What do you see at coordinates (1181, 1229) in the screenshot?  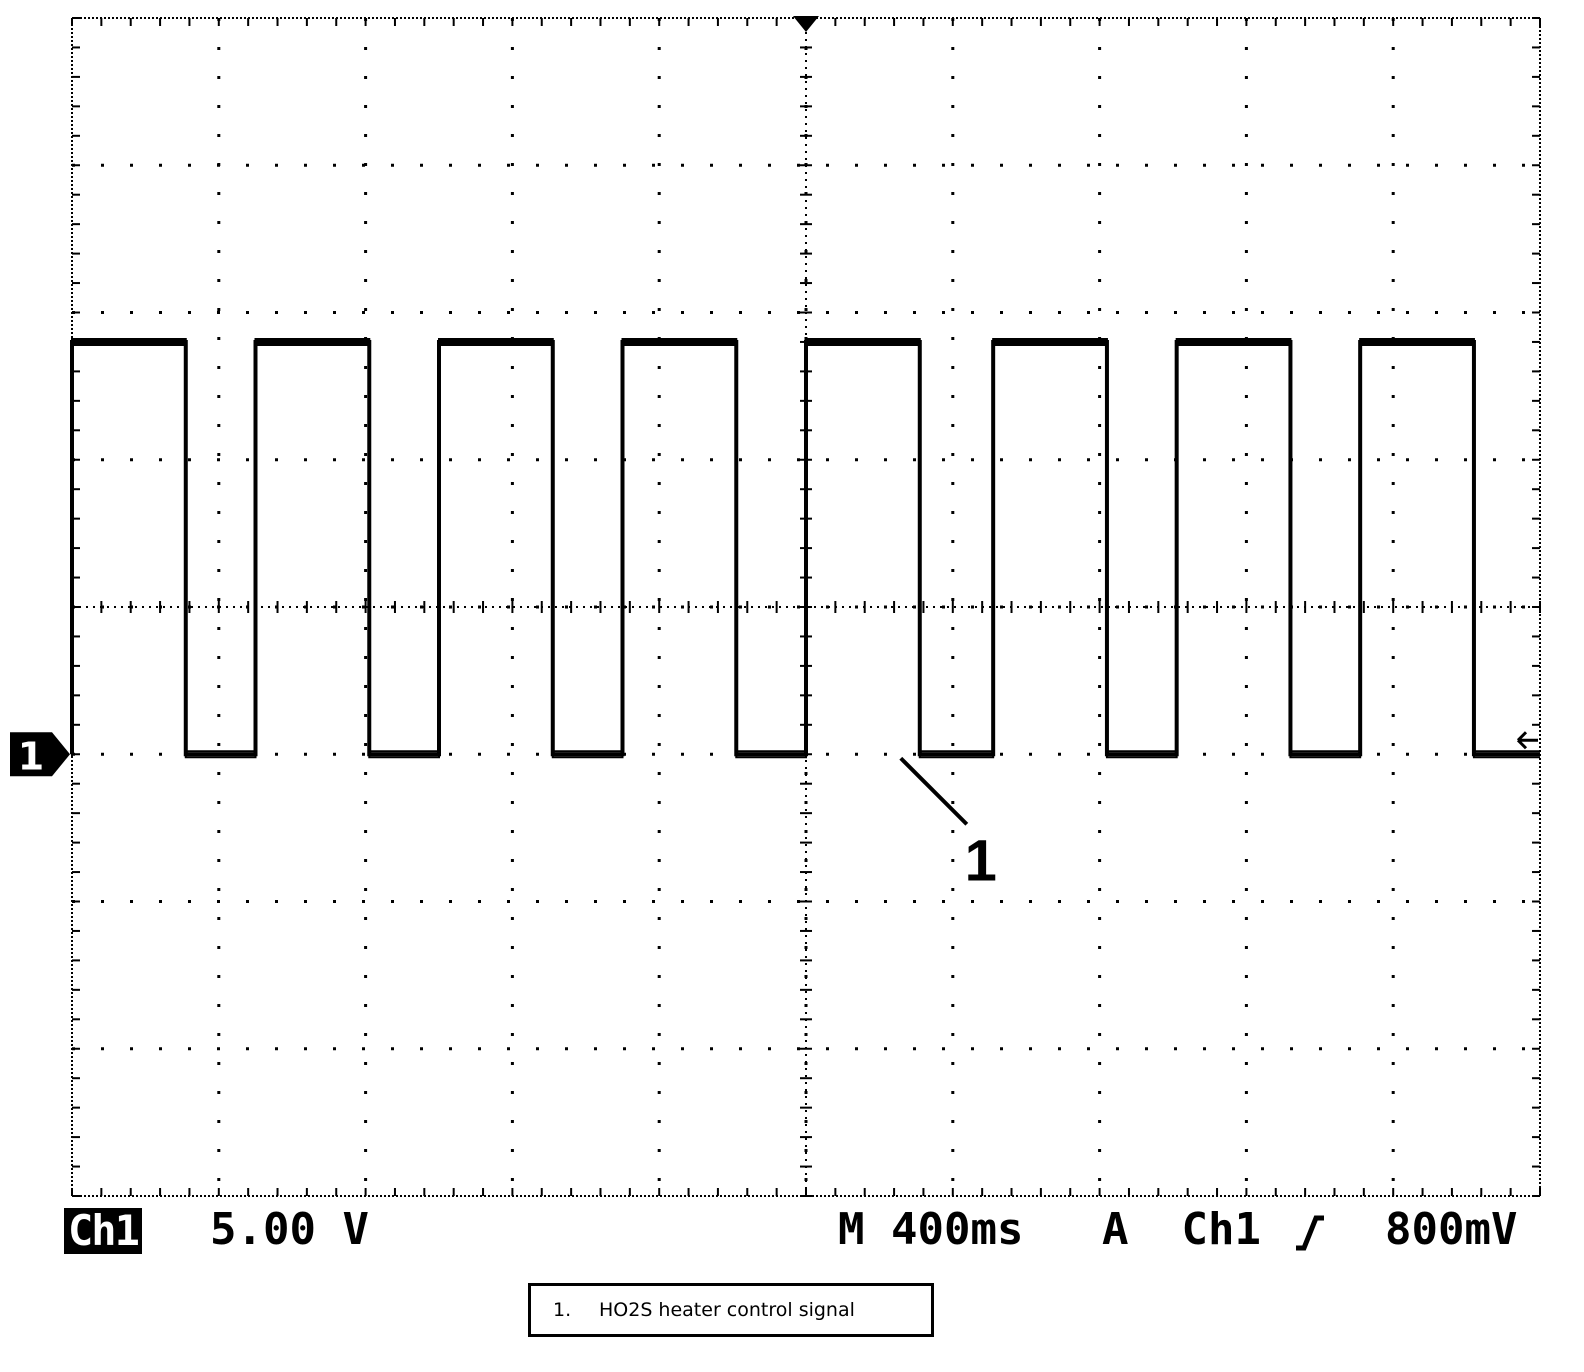 I see `trigger-source-readout: A Ch1` at bounding box center [1181, 1229].